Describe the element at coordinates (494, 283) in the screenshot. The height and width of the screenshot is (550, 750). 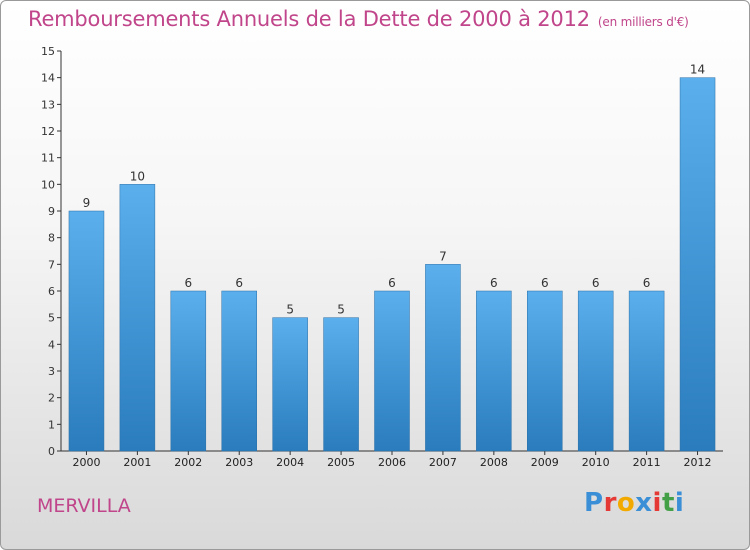
I see `value-label-2008: 6` at that location.